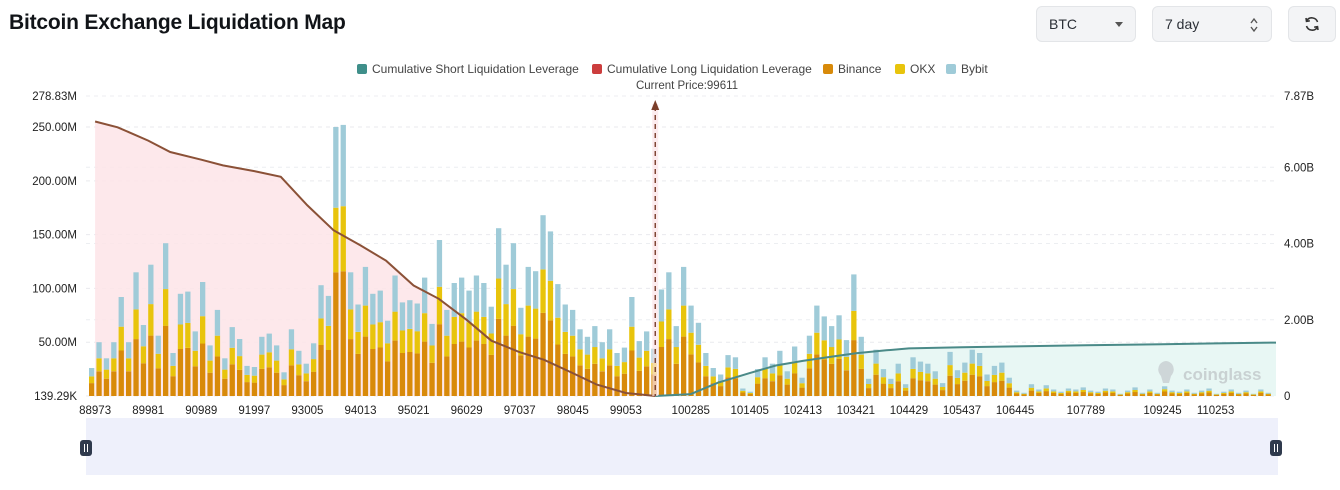 The image size is (1340, 490). Describe the element at coordinates (1312, 24) in the screenshot. I see `refresh-button` at that location.